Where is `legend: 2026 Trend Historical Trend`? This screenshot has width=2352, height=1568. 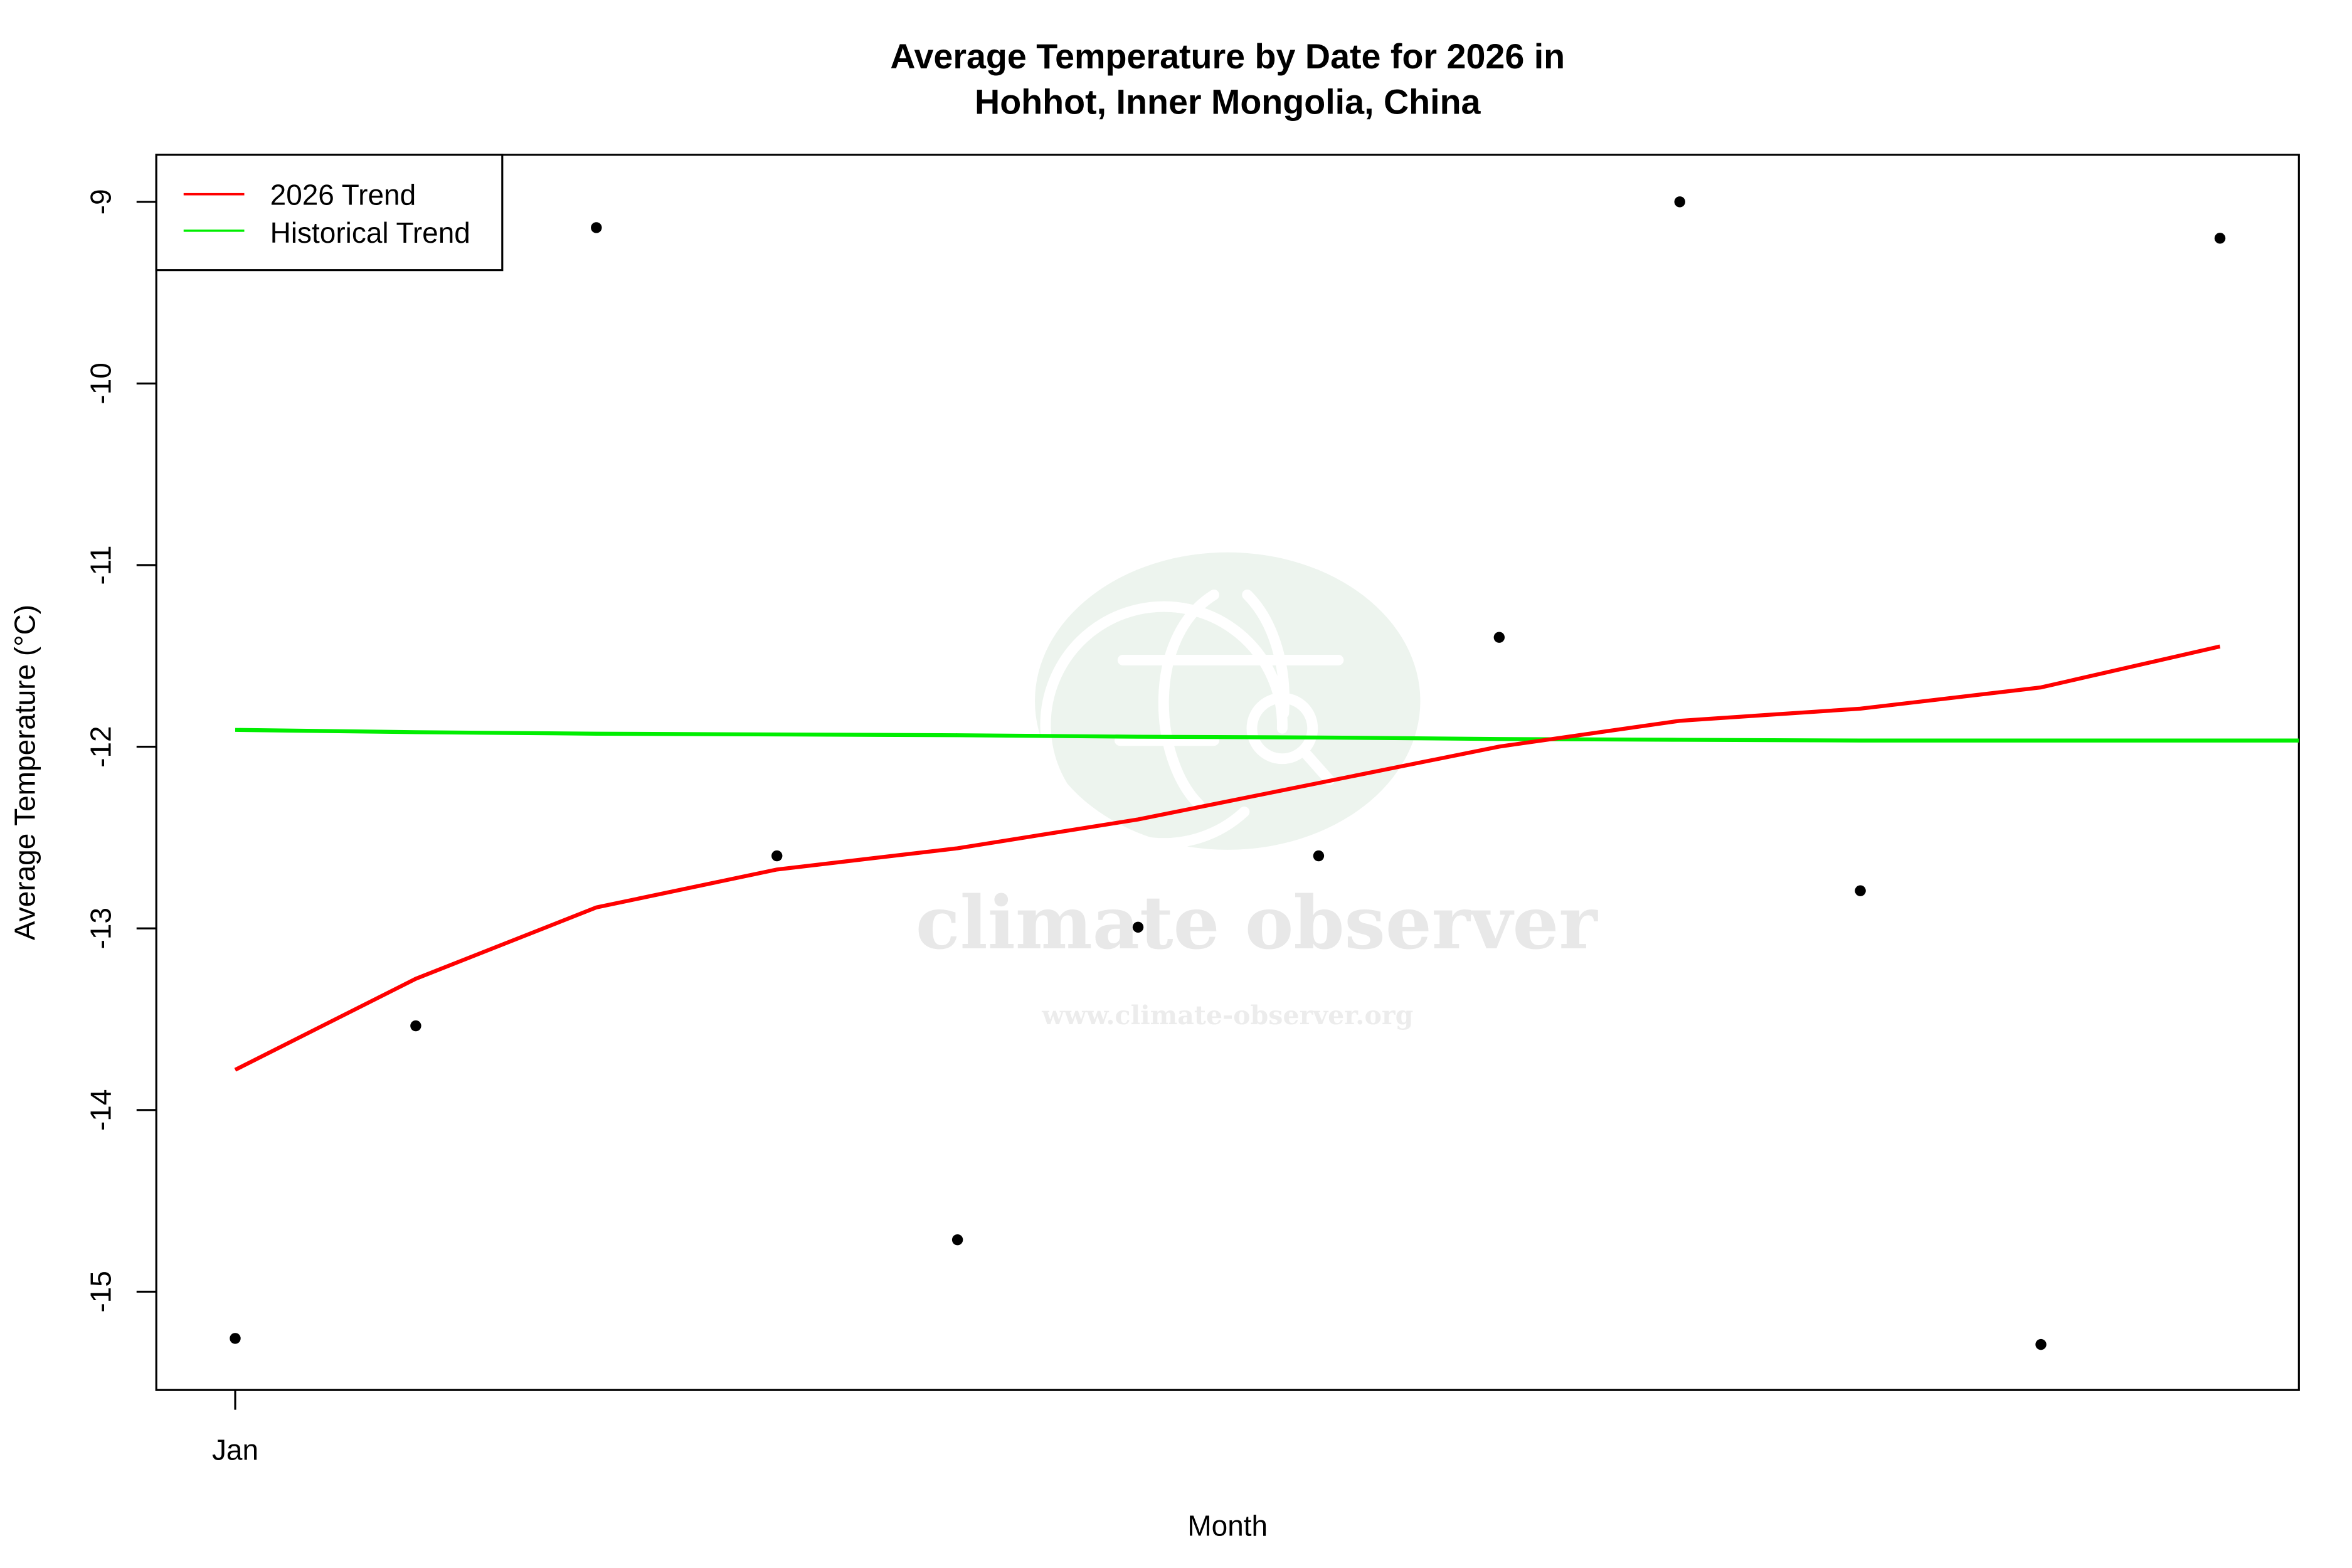 legend: 2026 Trend Historical Trend is located at coordinates (330, 213).